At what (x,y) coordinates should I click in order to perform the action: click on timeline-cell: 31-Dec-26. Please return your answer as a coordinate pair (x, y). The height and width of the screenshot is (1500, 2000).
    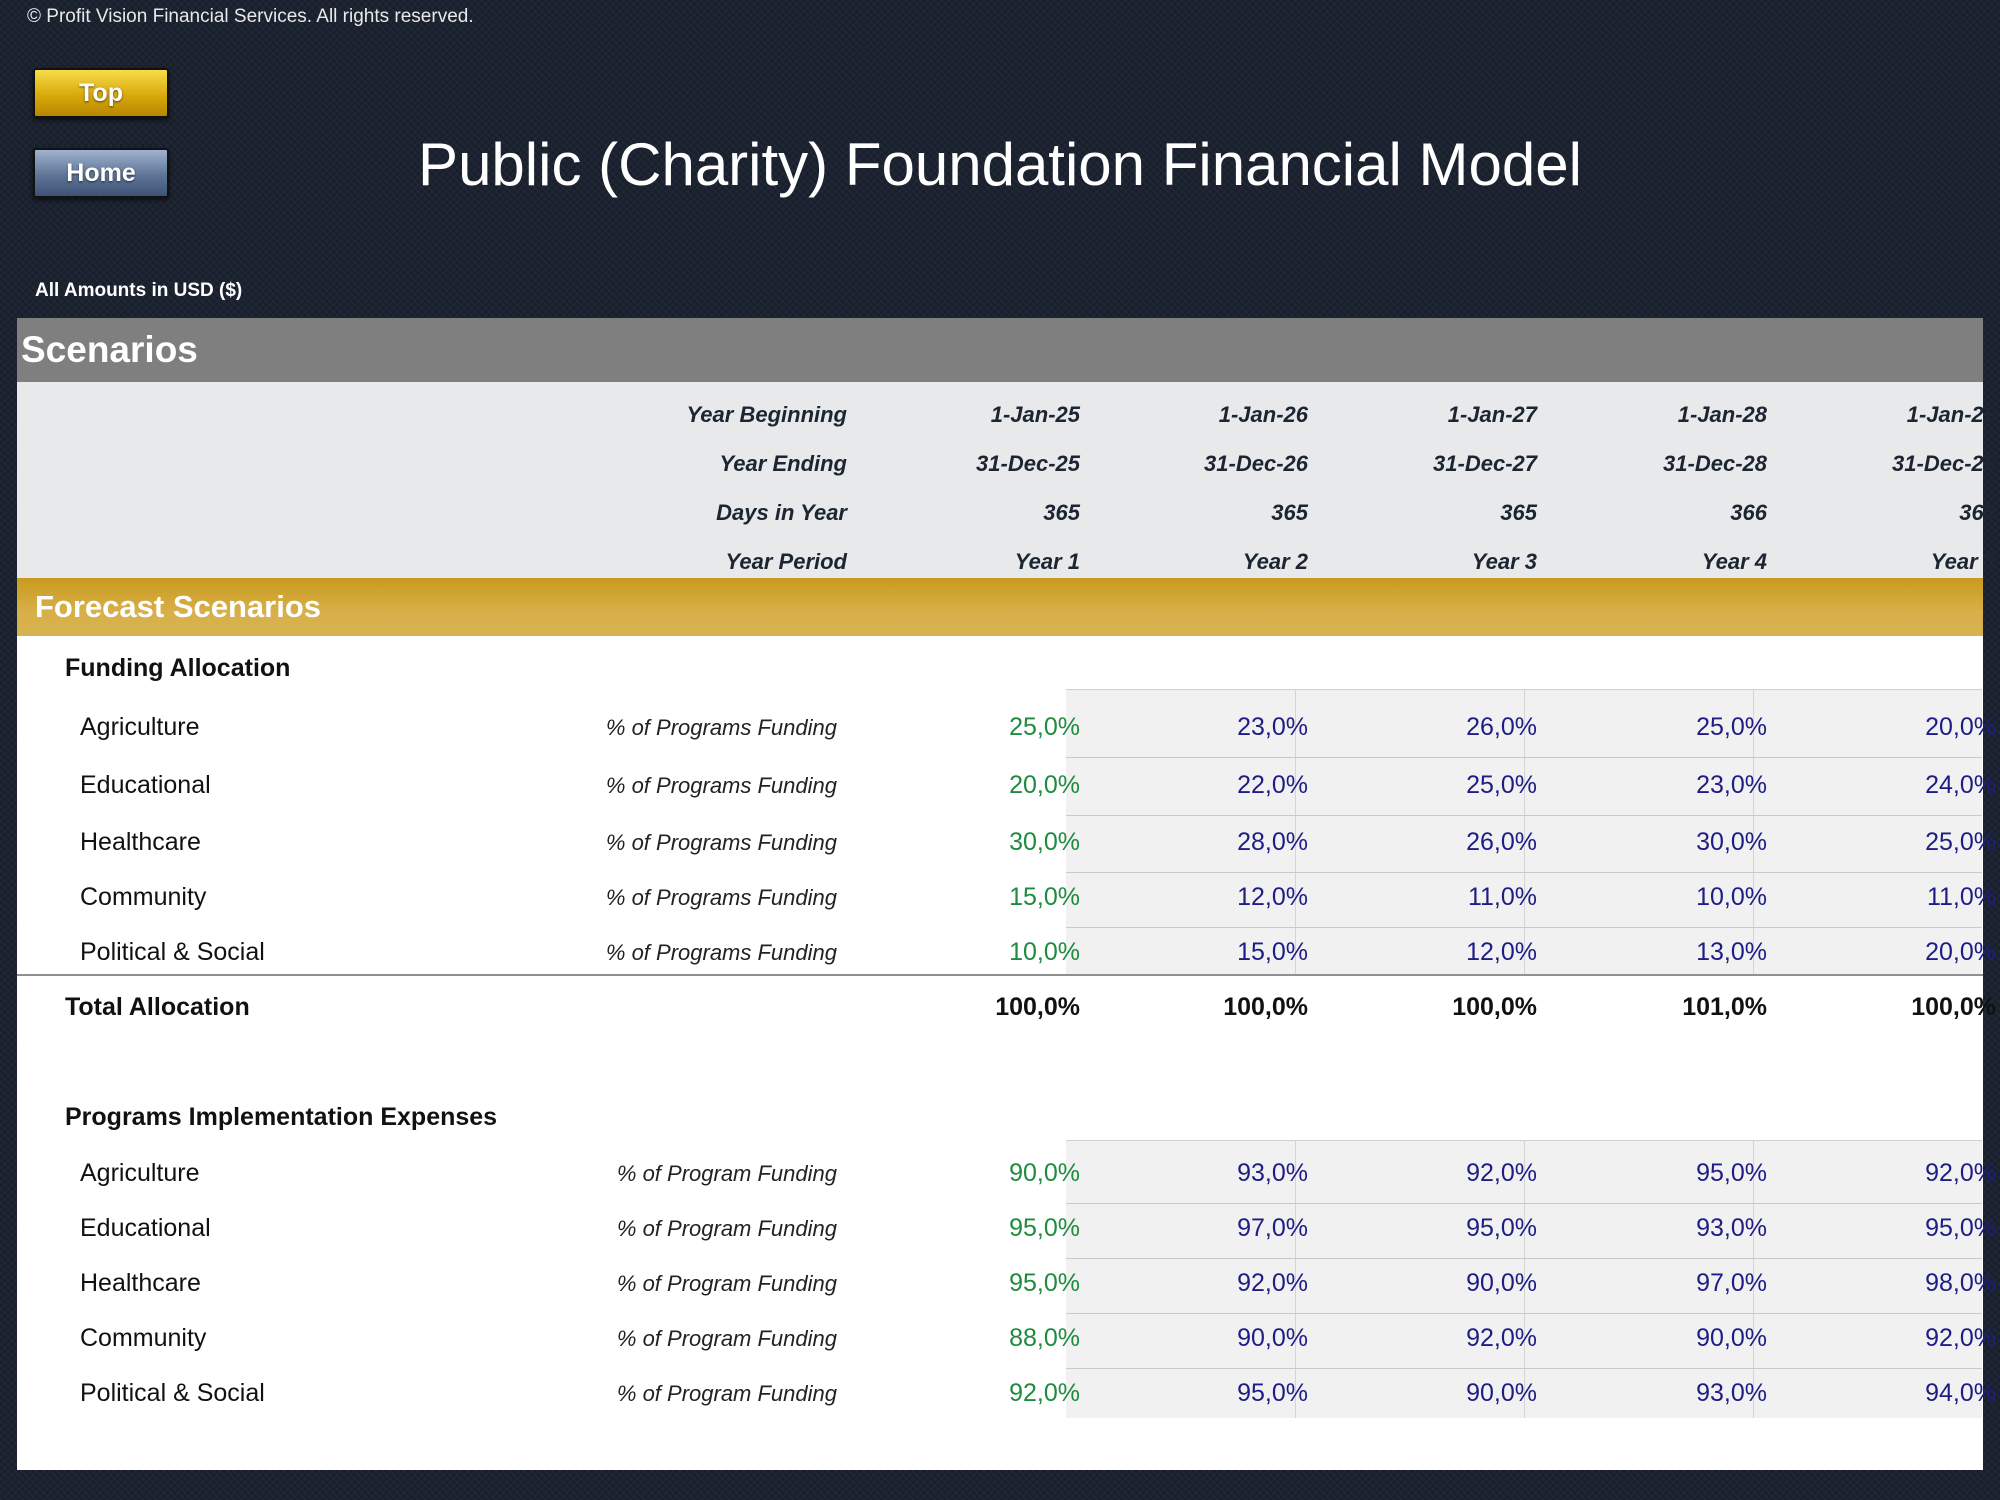
    Looking at the image, I should click on (1256, 463).